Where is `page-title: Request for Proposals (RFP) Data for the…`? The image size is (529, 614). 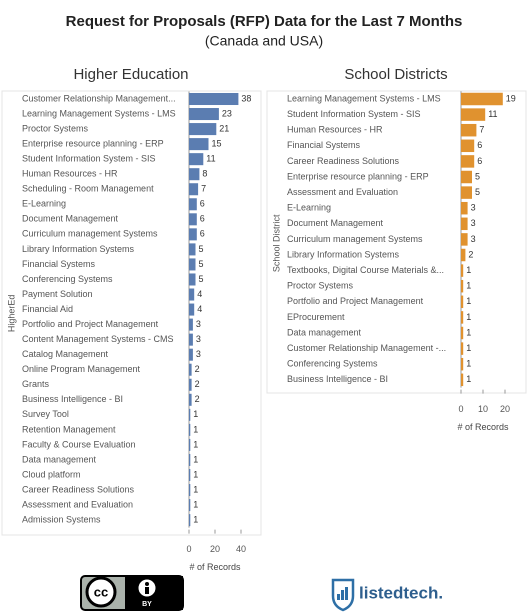 page-title: Request for Proposals (RFP) Data for the… is located at coordinates (264, 21).